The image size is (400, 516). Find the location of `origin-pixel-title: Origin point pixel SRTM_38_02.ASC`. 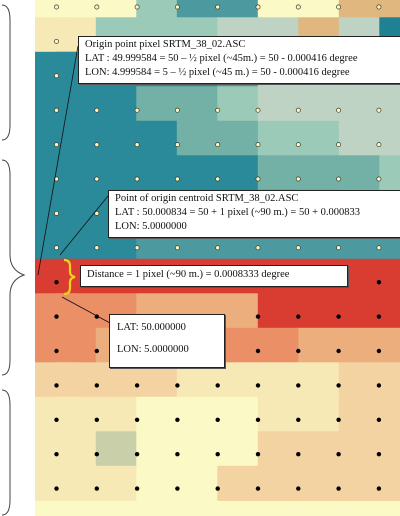

origin-pixel-title: Origin point pixel SRTM_38_02.ASC is located at coordinates (165, 44).